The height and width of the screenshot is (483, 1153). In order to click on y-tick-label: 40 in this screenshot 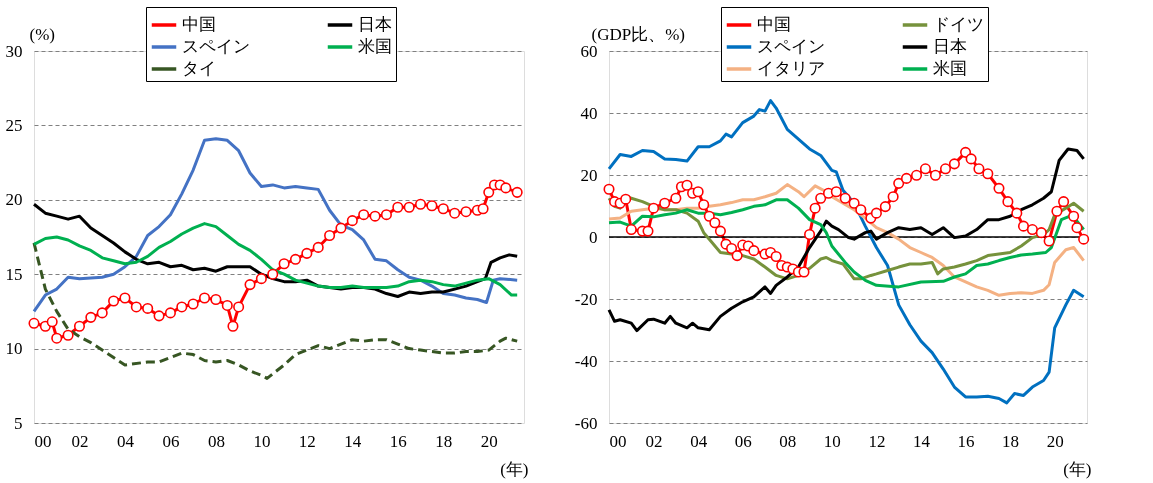, I will do `click(589, 113)`.